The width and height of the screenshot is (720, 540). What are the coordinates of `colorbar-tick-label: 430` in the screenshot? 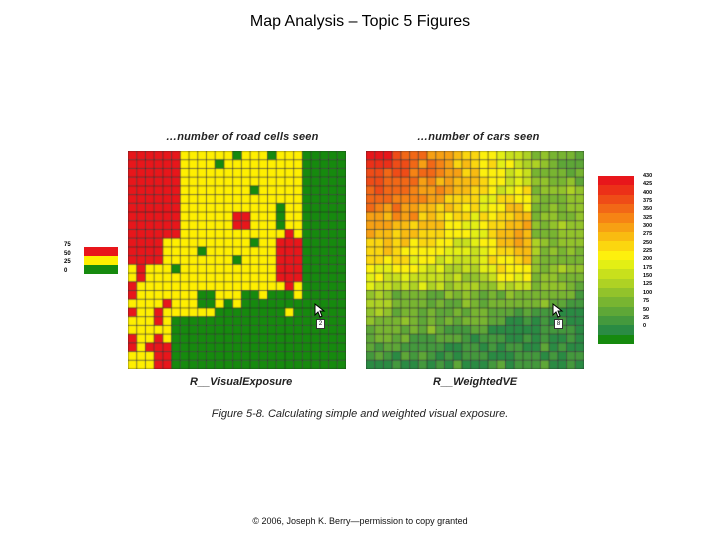 It's located at (648, 176).